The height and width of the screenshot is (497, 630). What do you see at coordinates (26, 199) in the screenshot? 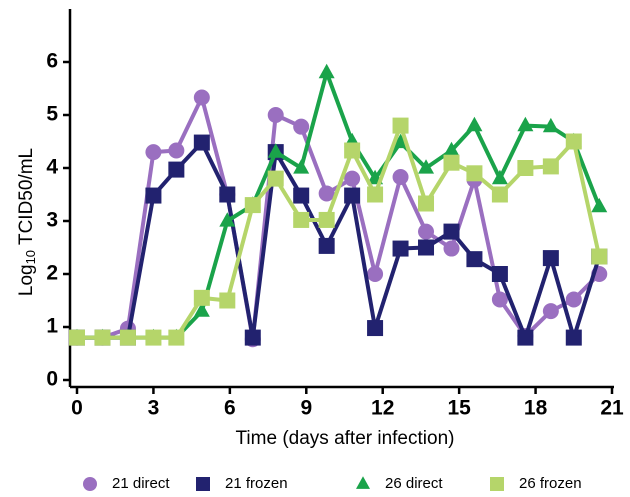
I see `y-label-rest: TCID50/mL` at bounding box center [26, 199].